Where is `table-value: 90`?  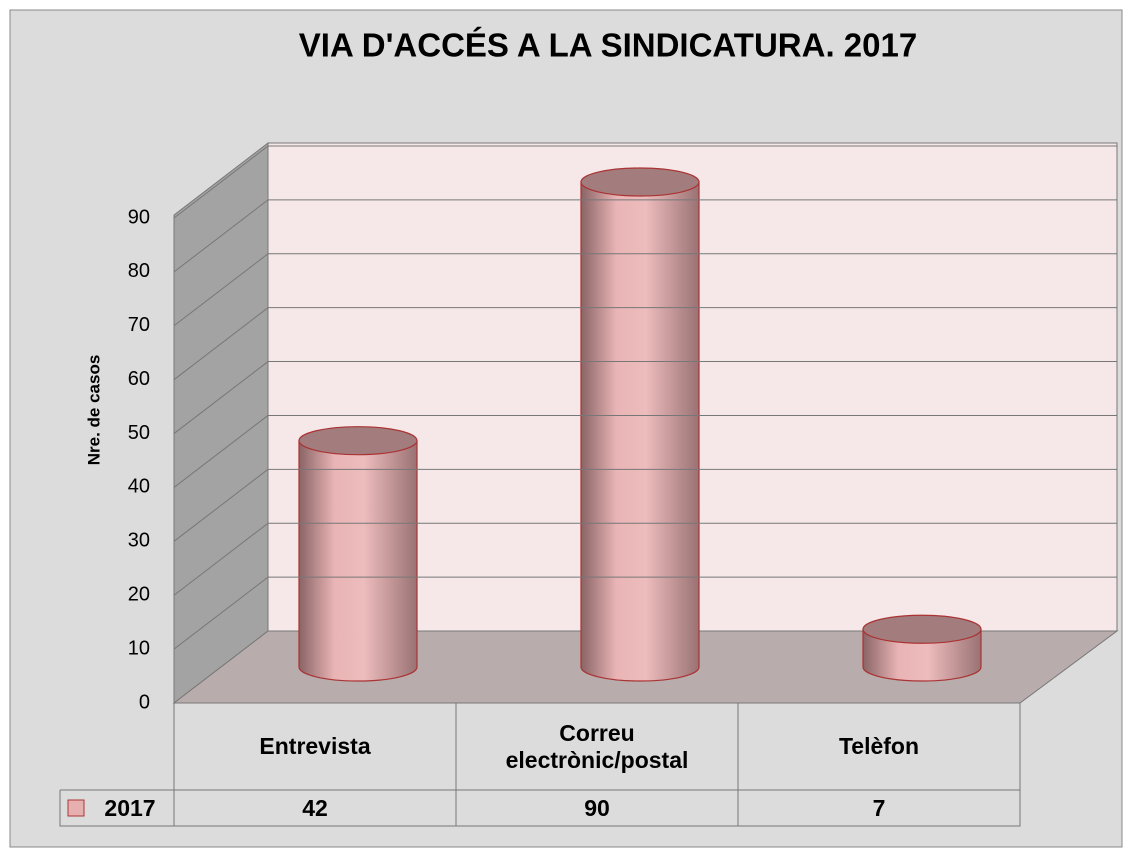
table-value: 90 is located at coordinates (597, 807).